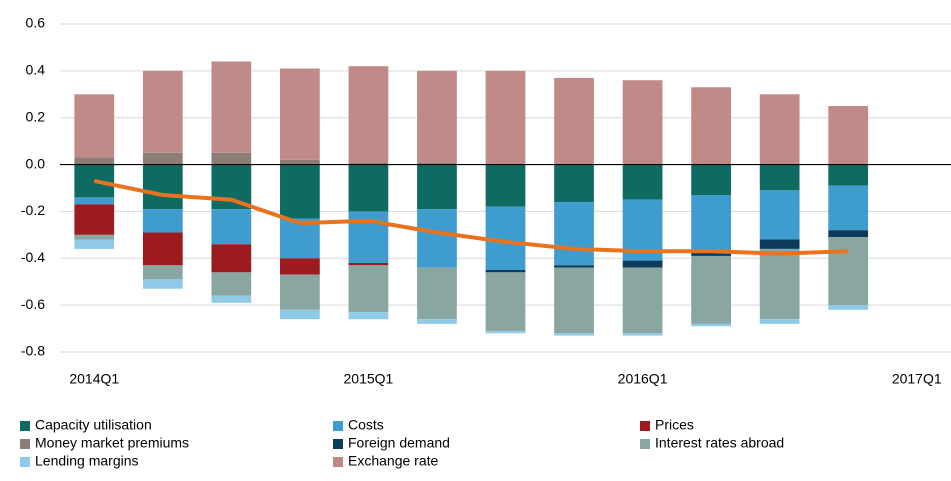 This screenshot has width=951, height=481. Describe the element at coordinates (33, 304) in the screenshot. I see `y-tick-label: -0.6` at that location.